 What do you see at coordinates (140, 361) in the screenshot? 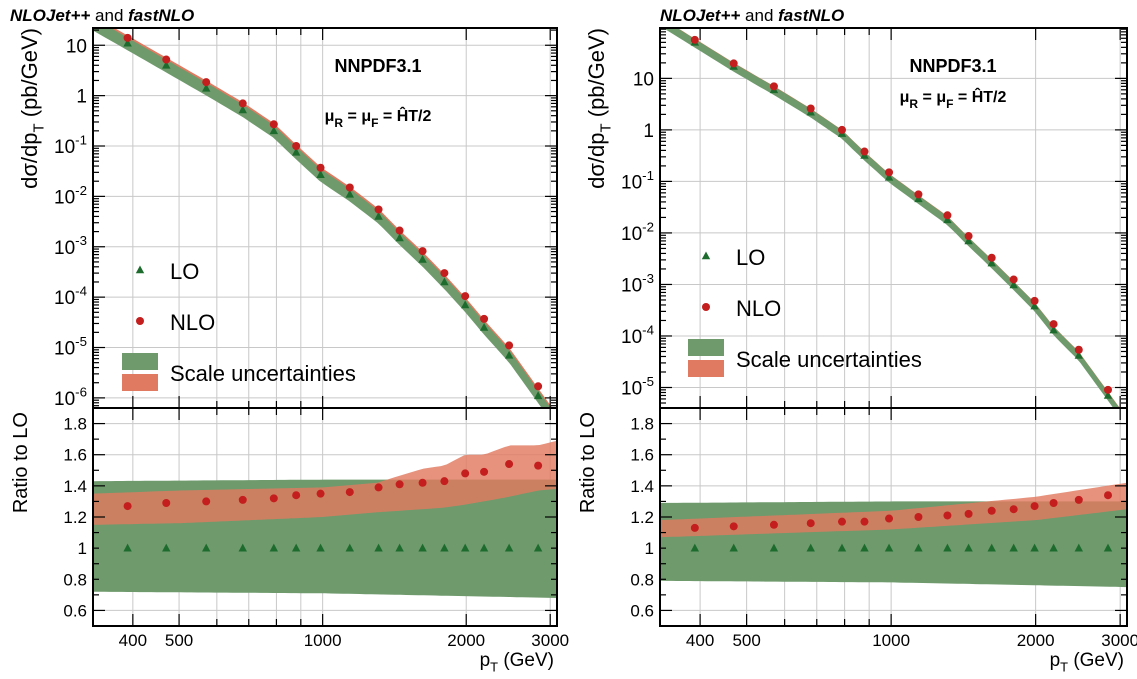
I see `legend-lo-band-swatch` at bounding box center [140, 361].